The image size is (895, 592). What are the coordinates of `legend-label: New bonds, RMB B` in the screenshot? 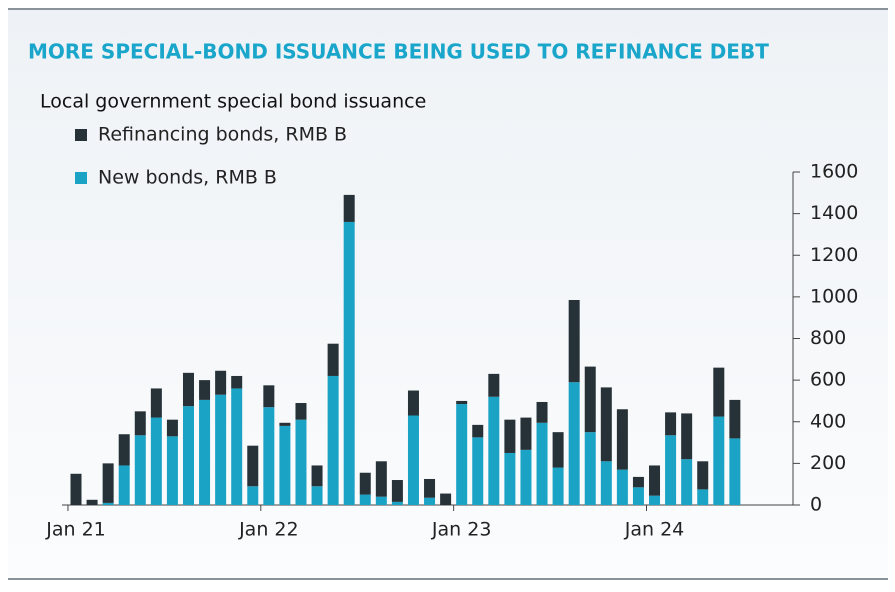 It's located at (187, 178).